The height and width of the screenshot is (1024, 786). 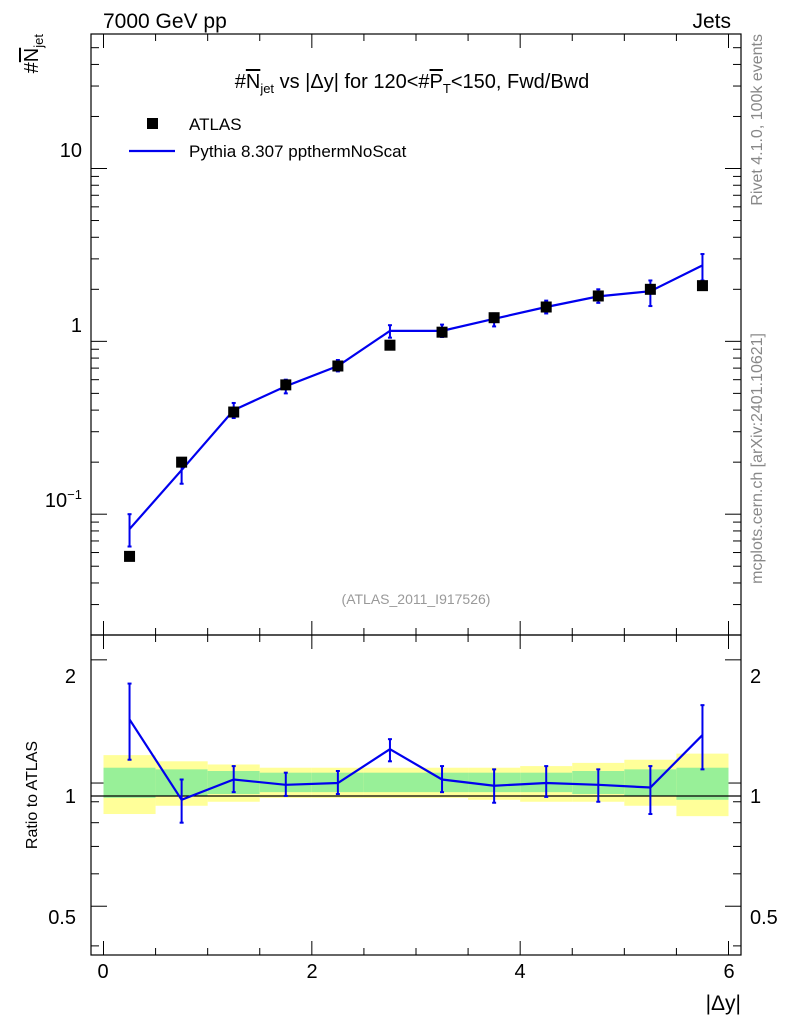 I want to click on x-tick-label-2: 2, so click(x=311, y=972).